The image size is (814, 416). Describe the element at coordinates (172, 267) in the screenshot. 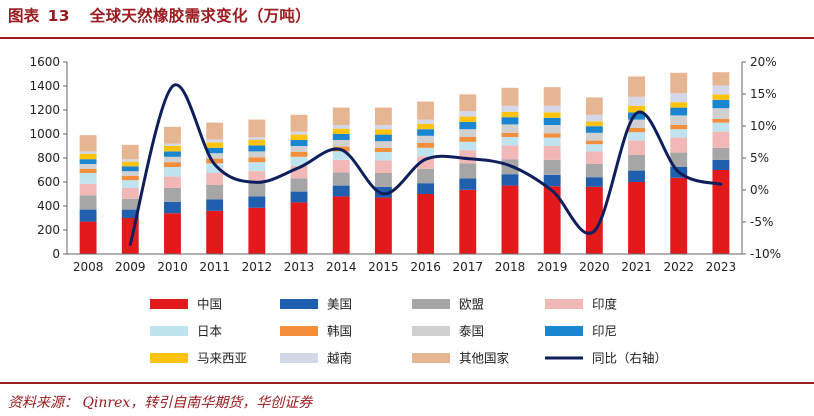

I see `x-tick-label: 2010` at that location.